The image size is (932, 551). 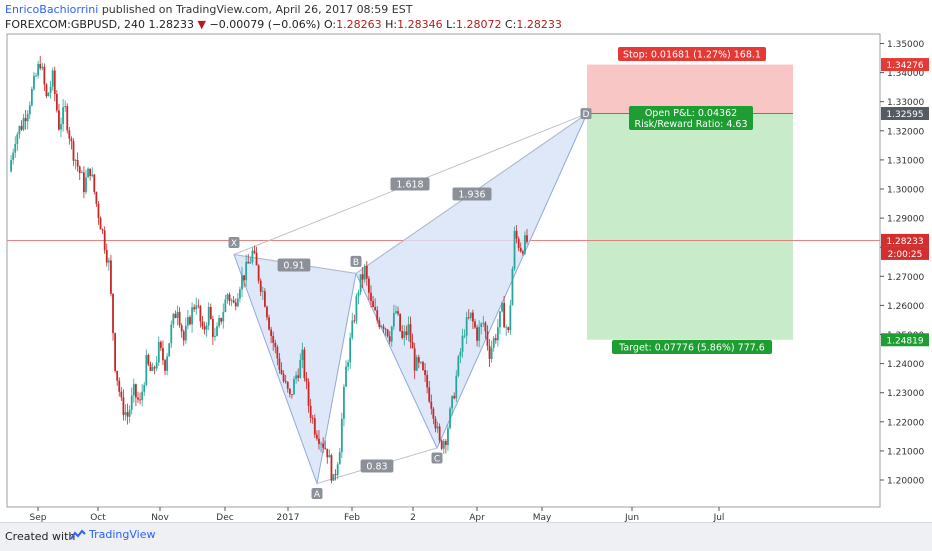 I want to click on price-tick-label: 1.34000, so click(x=905, y=74).